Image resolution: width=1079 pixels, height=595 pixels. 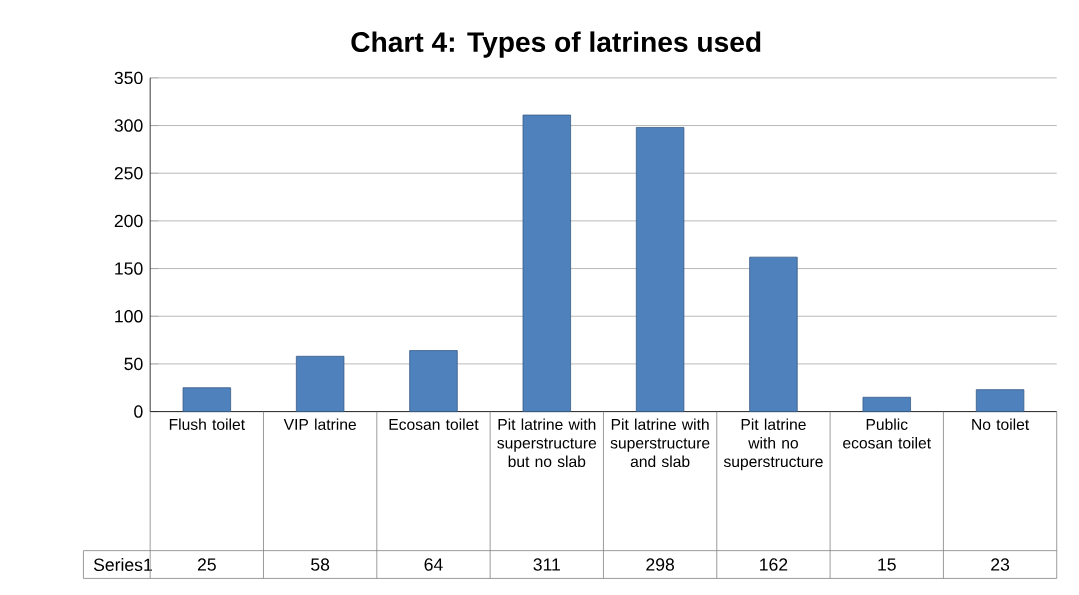 I want to click on y-tick-label: 350, so click(x=128, y=78).